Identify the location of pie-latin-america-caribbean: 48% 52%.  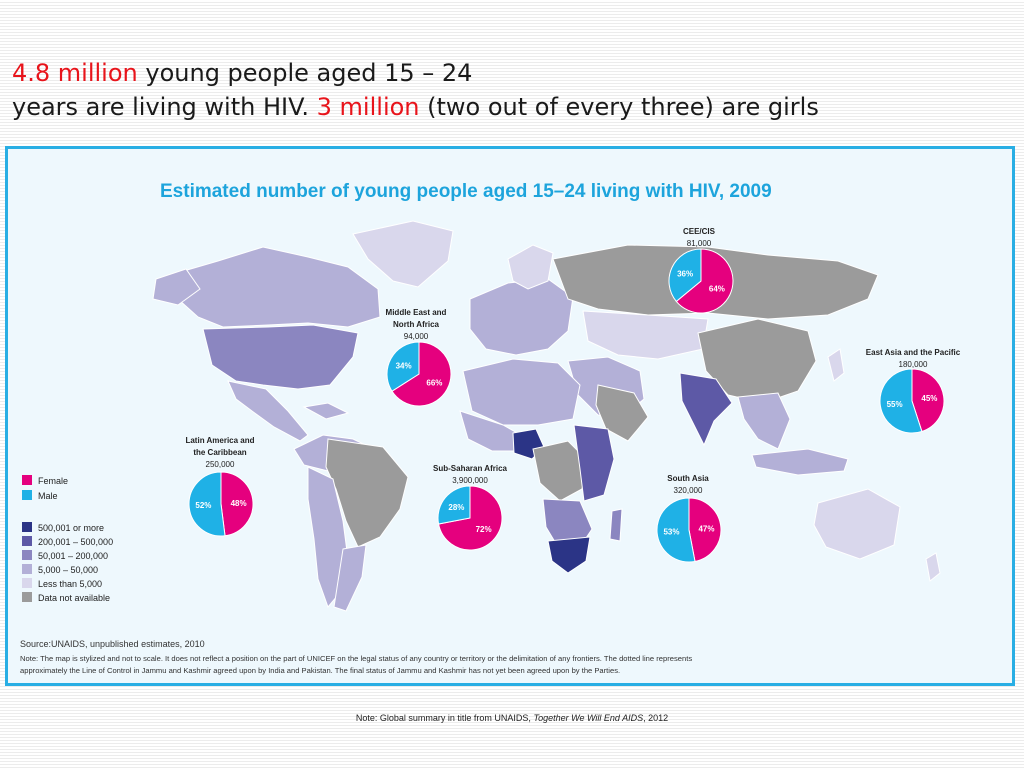
(221, 504).